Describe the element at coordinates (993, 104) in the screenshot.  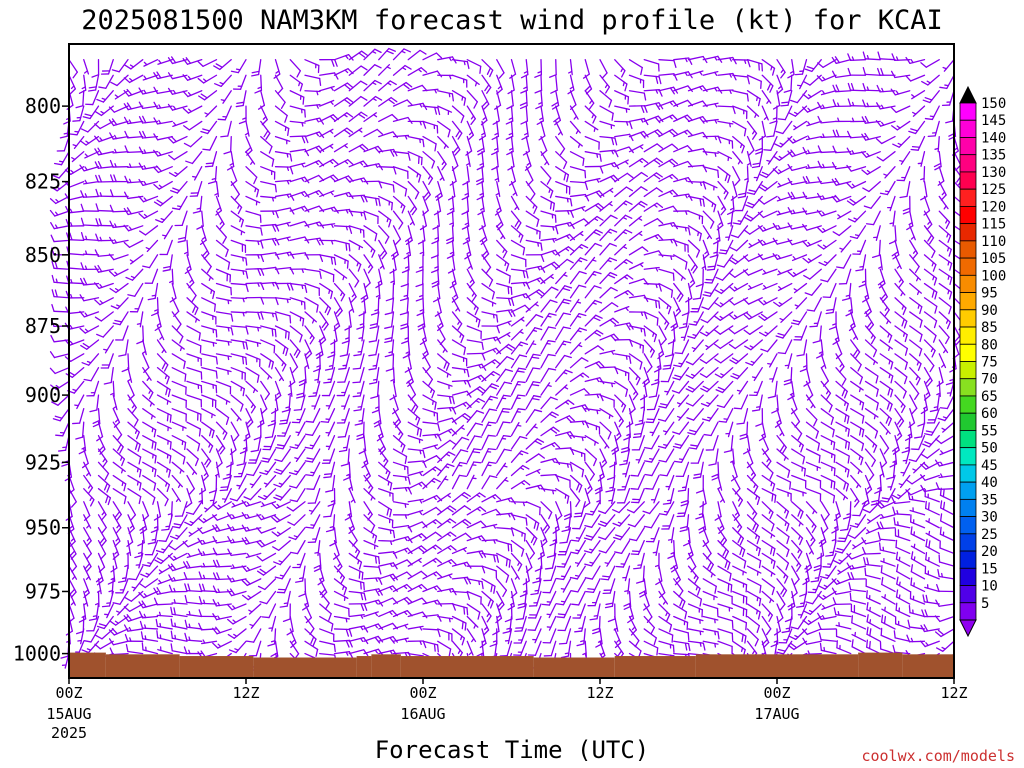
I see `colorbar-label: 150` at that location.